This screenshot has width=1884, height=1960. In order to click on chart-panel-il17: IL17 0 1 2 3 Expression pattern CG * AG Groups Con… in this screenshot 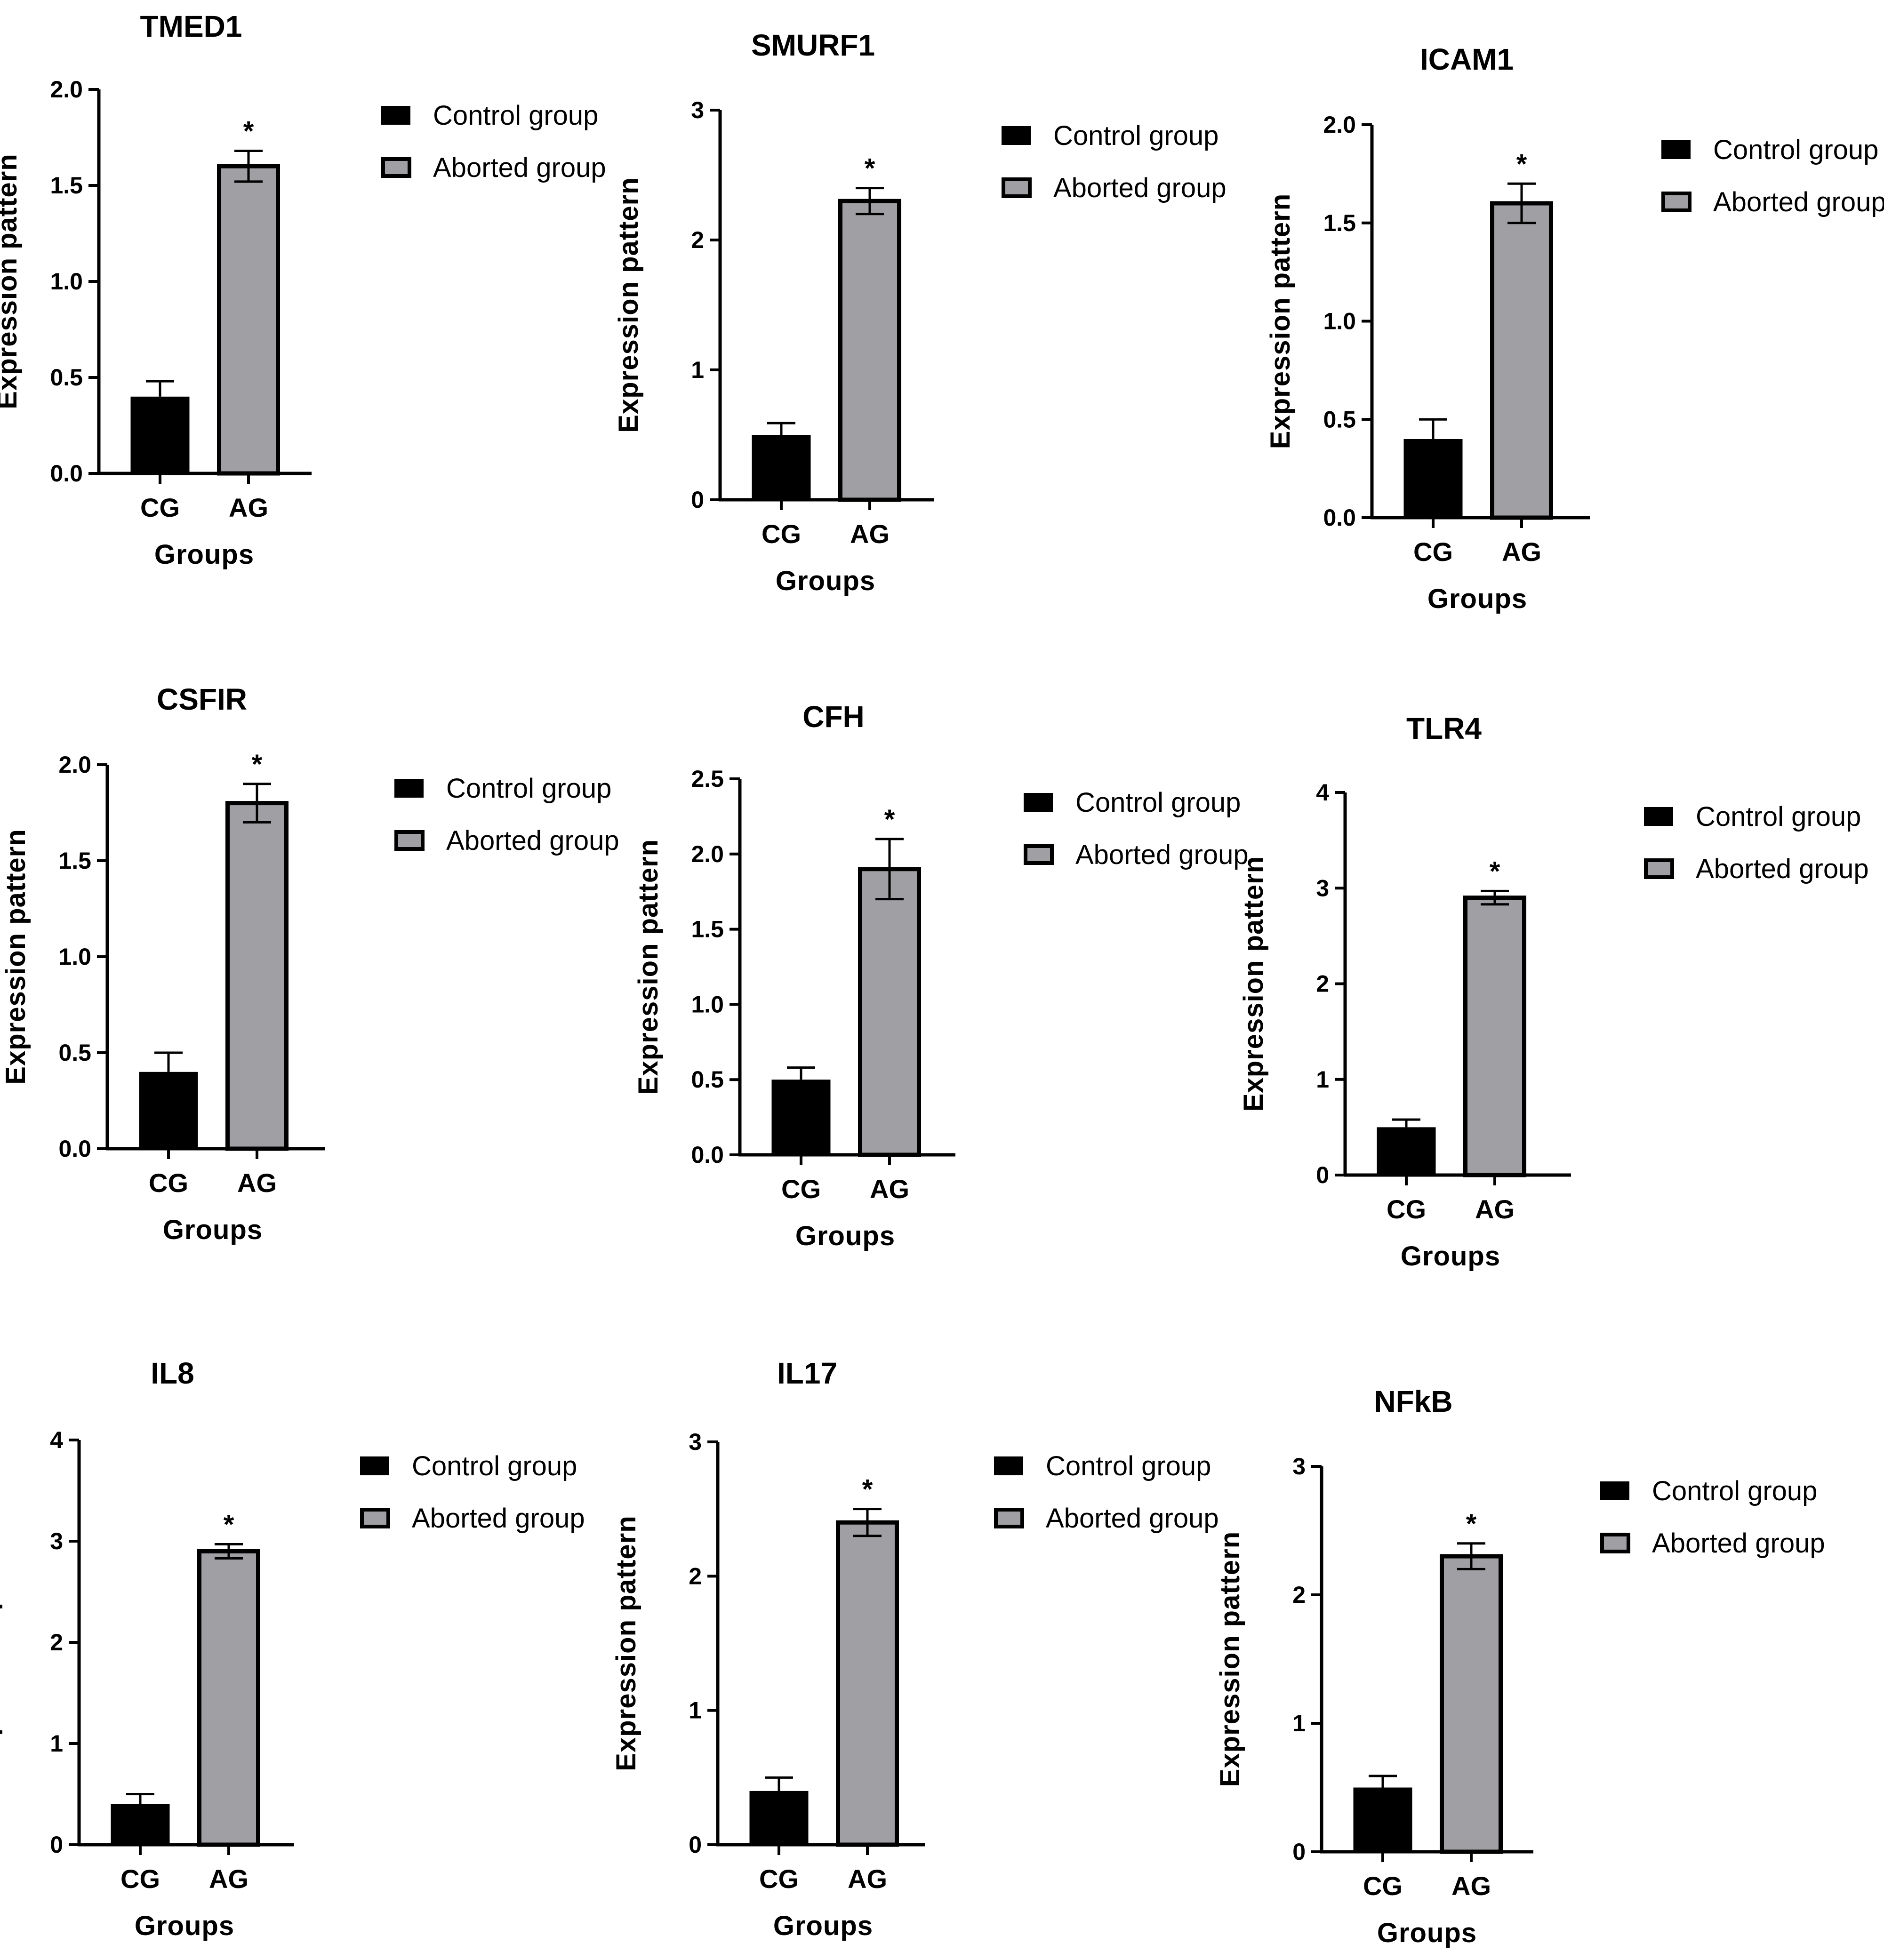, I will do `click(915, 1648)`.